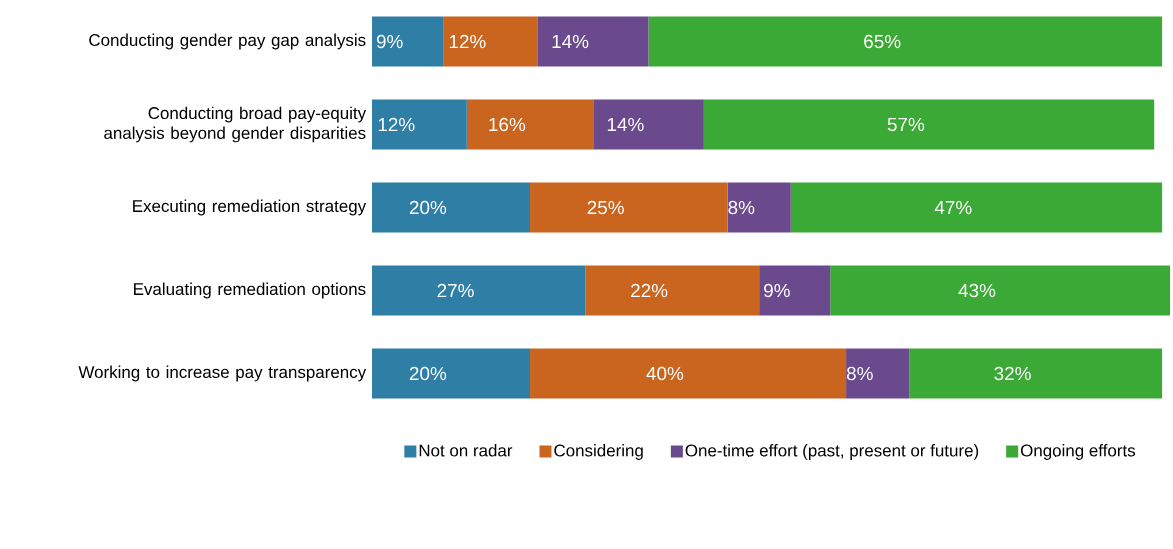 The width and height of the screenshot is (1173, 549). I want to click on legend-label: Not on radar, so click(466, 450).